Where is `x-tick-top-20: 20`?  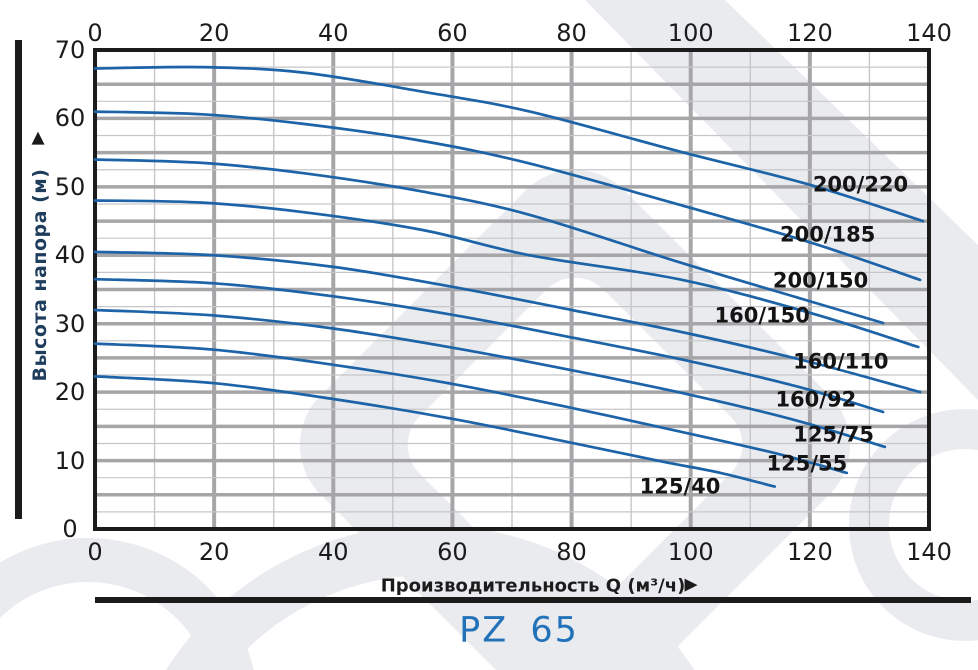
x-tick-top-20: 20 is located at coordinates (214, 33).